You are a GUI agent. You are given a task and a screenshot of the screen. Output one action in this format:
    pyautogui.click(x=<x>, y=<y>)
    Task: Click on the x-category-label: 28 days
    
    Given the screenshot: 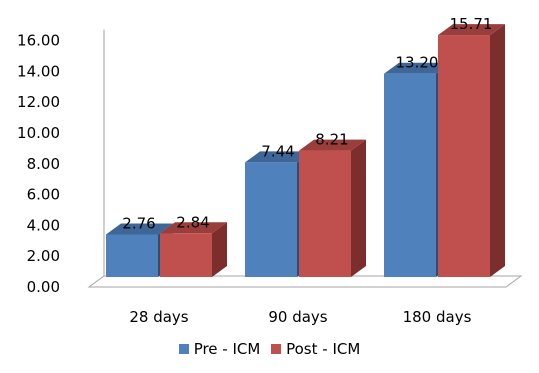 What is the action you would take?
    pyautogui.click(x=158, y=317)
    